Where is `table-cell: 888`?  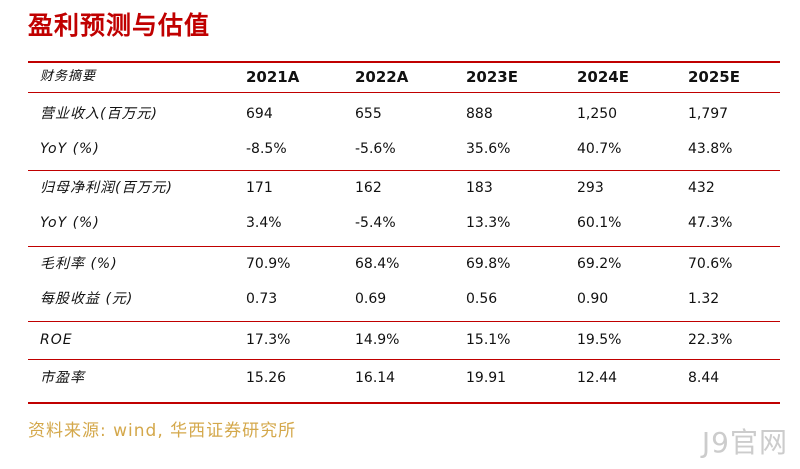 table-cell: 888 is located at coordinates (479, 114).